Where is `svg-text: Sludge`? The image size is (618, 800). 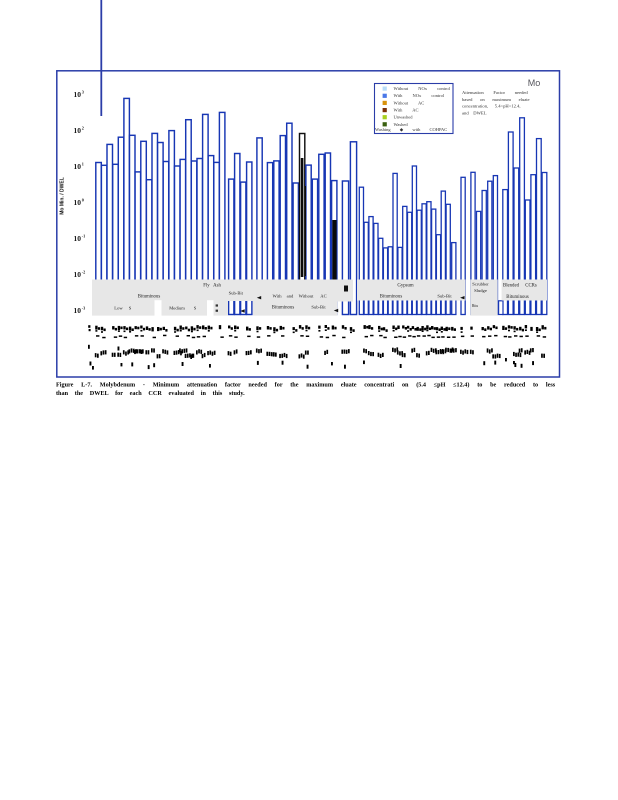
svg-text: Sludge is located at coordinates (480, 290).